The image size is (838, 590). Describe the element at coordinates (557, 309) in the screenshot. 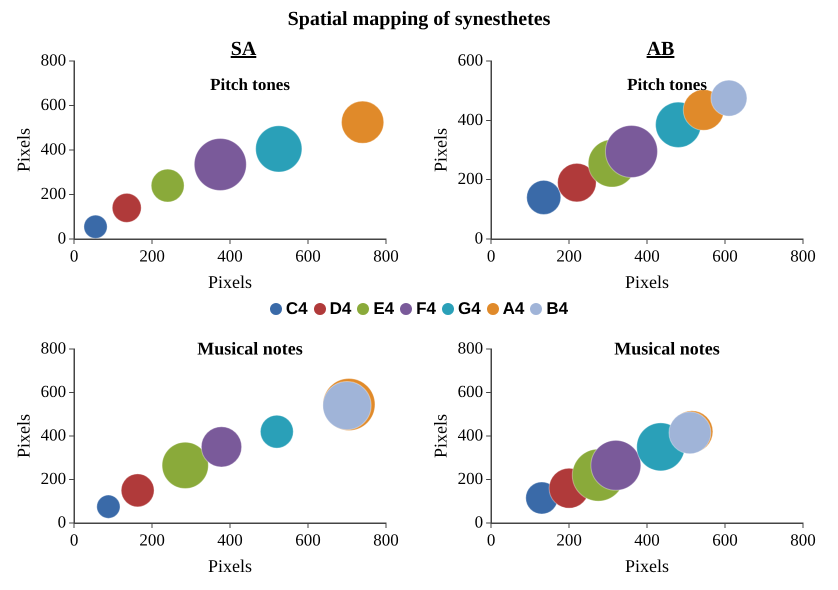

I see `legend-label: B4` at that location.